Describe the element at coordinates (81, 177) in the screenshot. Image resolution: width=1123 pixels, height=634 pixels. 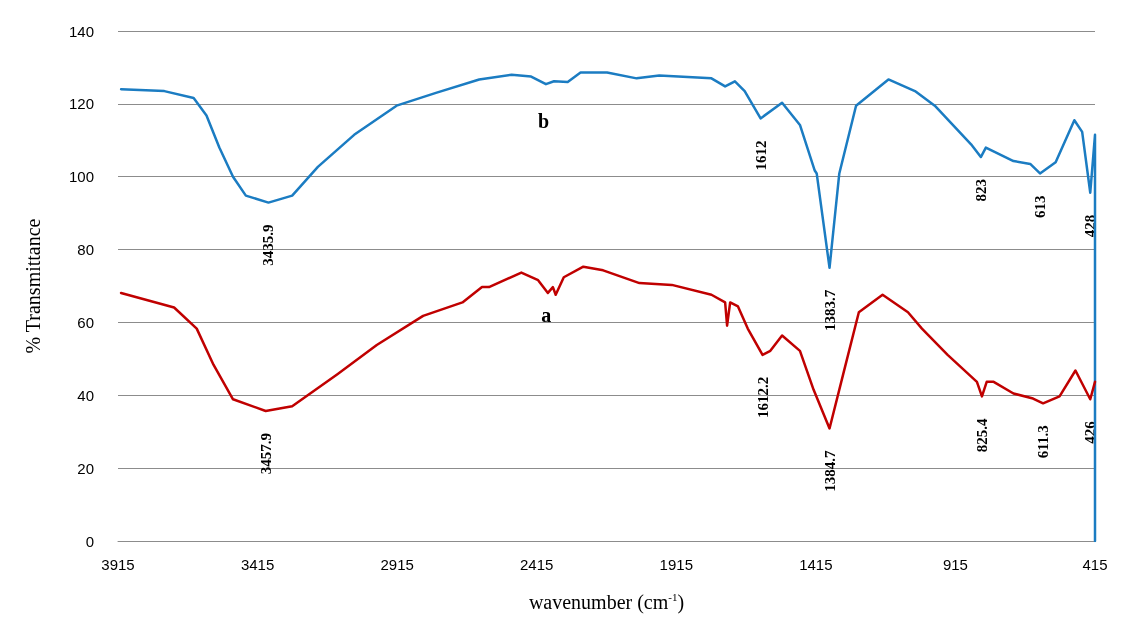
I see `y-tick-label: 100` at that location.